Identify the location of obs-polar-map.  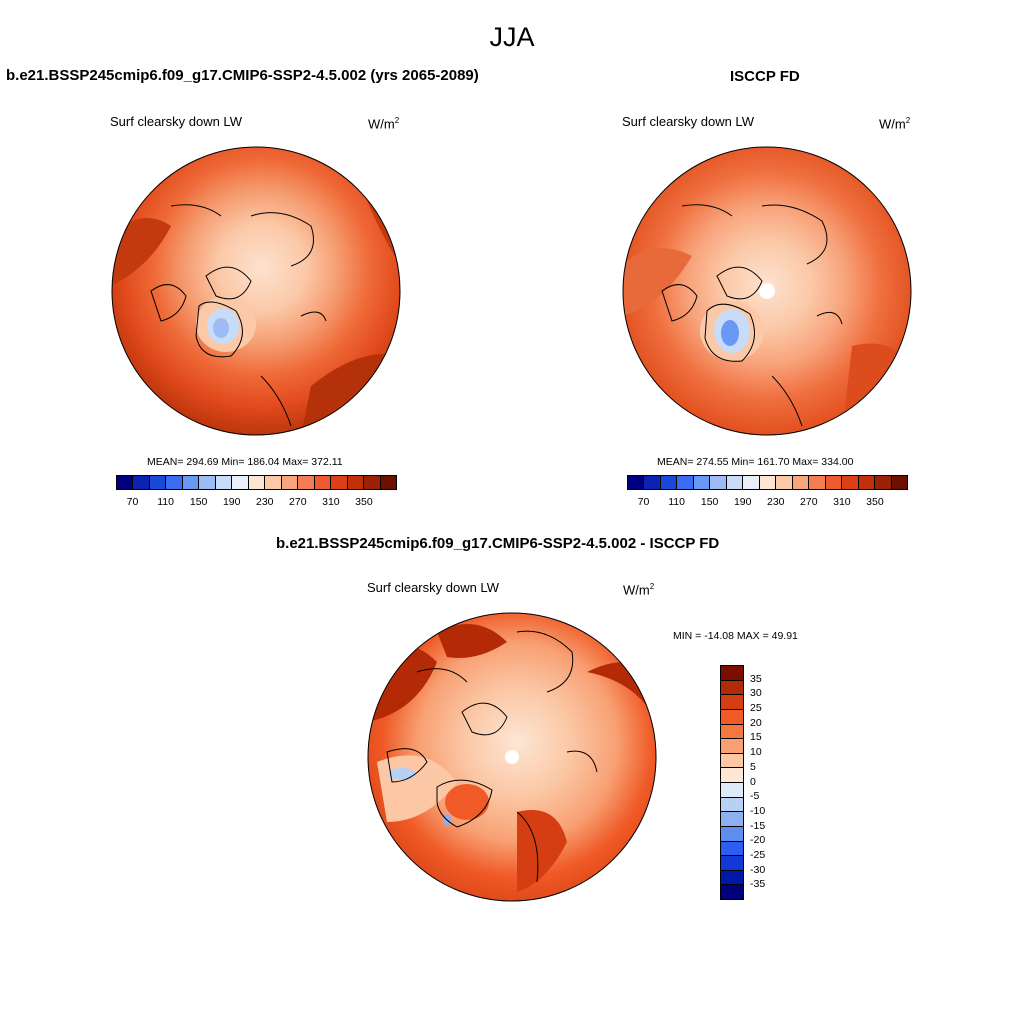
(767, 291).